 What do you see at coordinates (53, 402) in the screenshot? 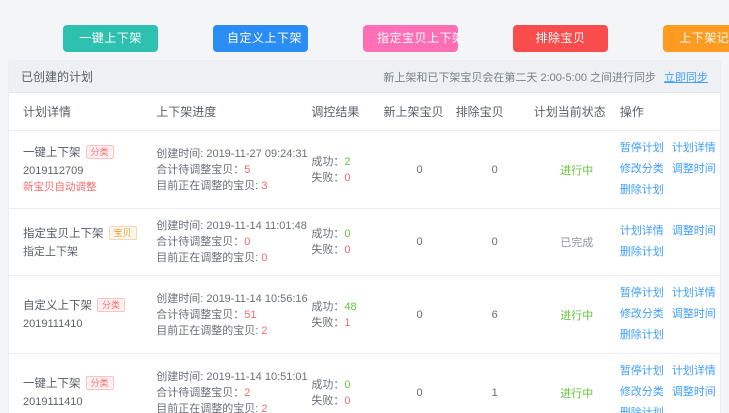
I see `plan-id: 2019111410` at bounding box center [53, 402].